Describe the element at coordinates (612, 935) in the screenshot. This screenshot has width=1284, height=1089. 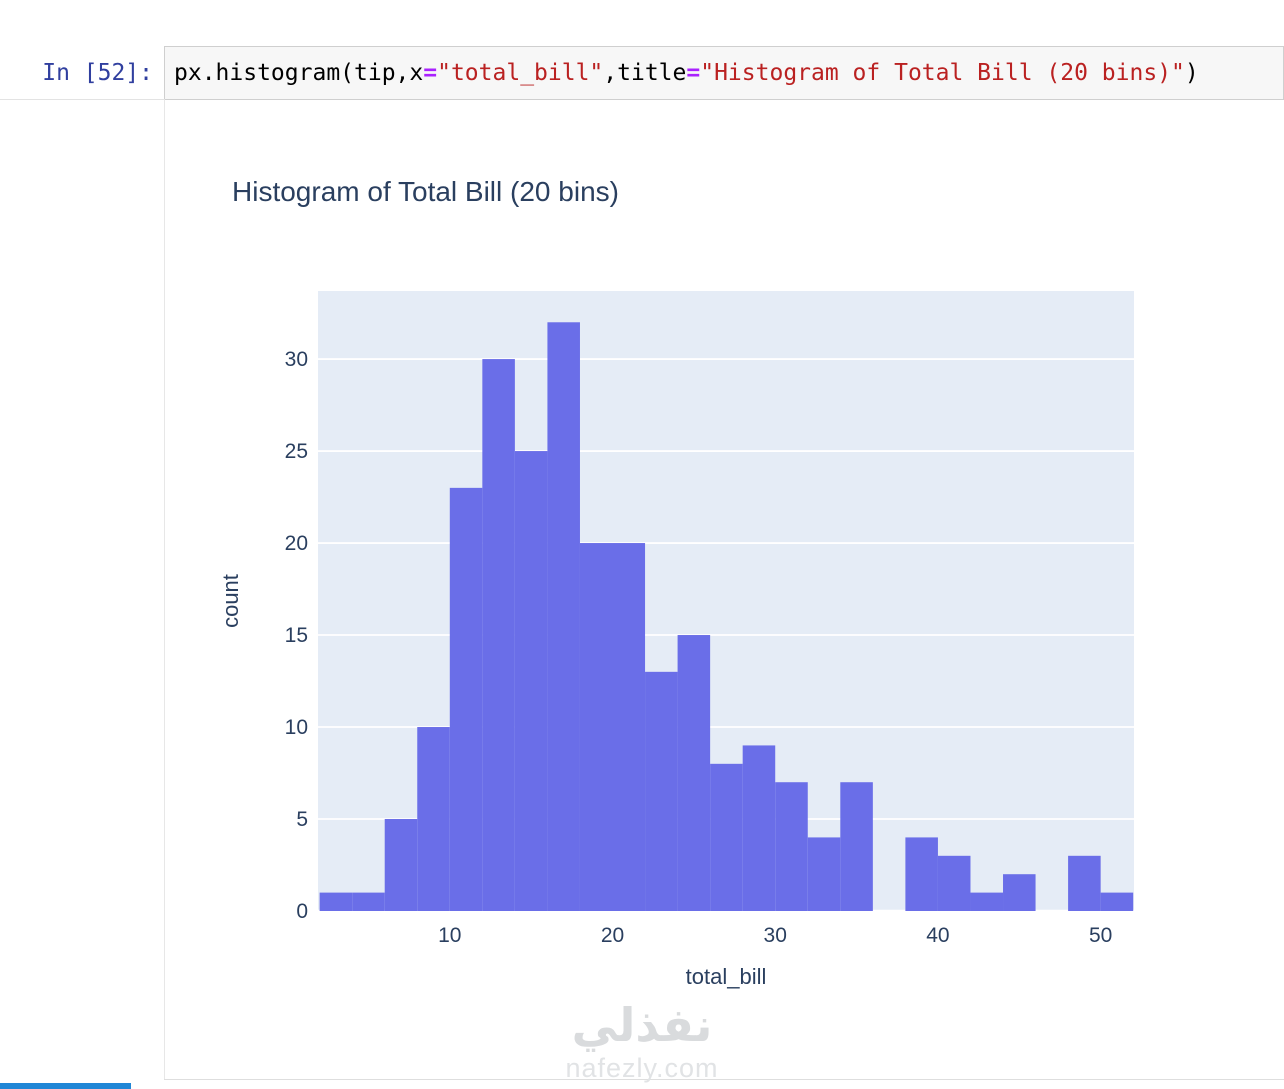
I see `x-tick-label: 20` at that location.